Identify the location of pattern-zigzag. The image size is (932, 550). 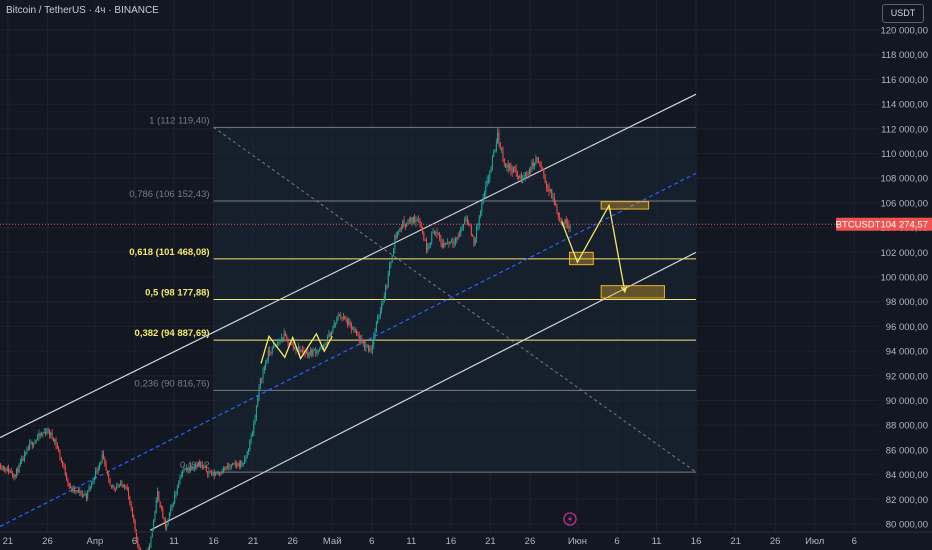
(296, 348).